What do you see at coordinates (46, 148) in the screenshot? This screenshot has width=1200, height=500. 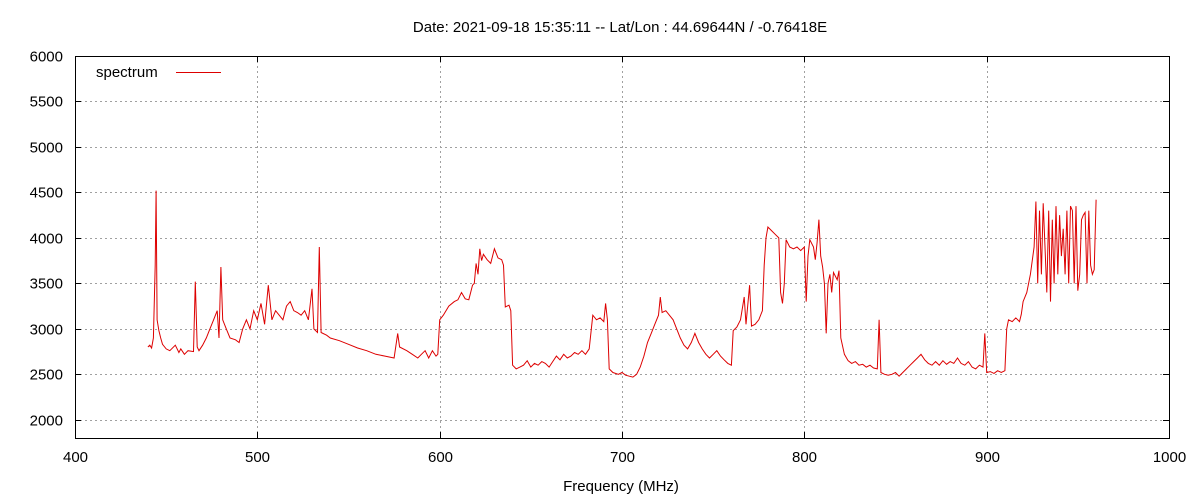 I see `y-tick-label: 5000` at bounding box center [46, 148].